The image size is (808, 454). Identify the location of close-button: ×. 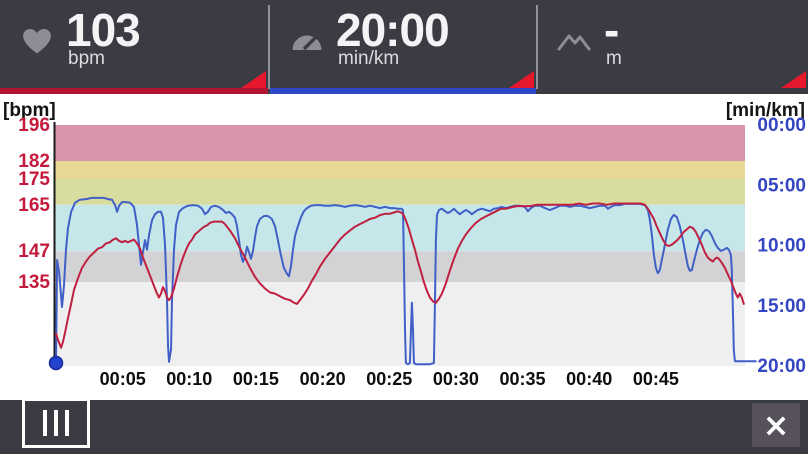
(776, 425).